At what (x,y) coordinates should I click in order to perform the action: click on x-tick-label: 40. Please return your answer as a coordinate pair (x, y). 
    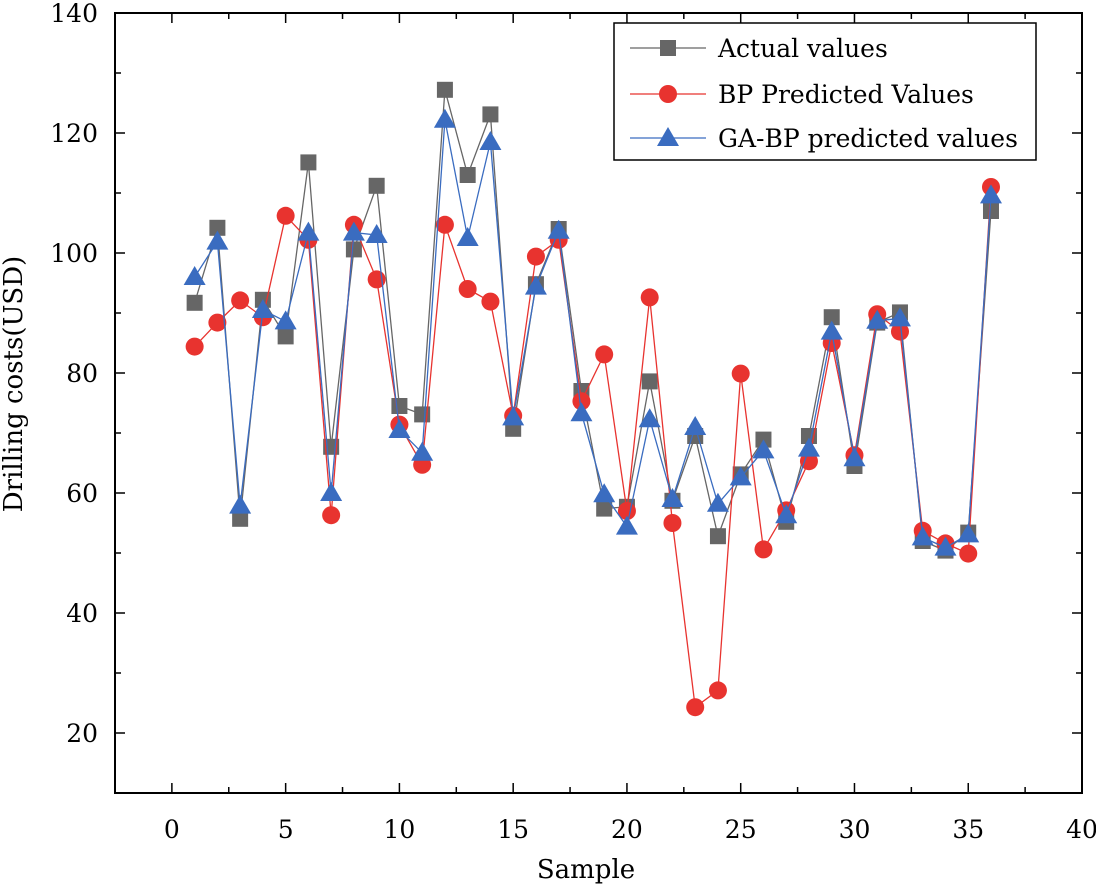
    Looking at the image, I should click on (1081, 829).